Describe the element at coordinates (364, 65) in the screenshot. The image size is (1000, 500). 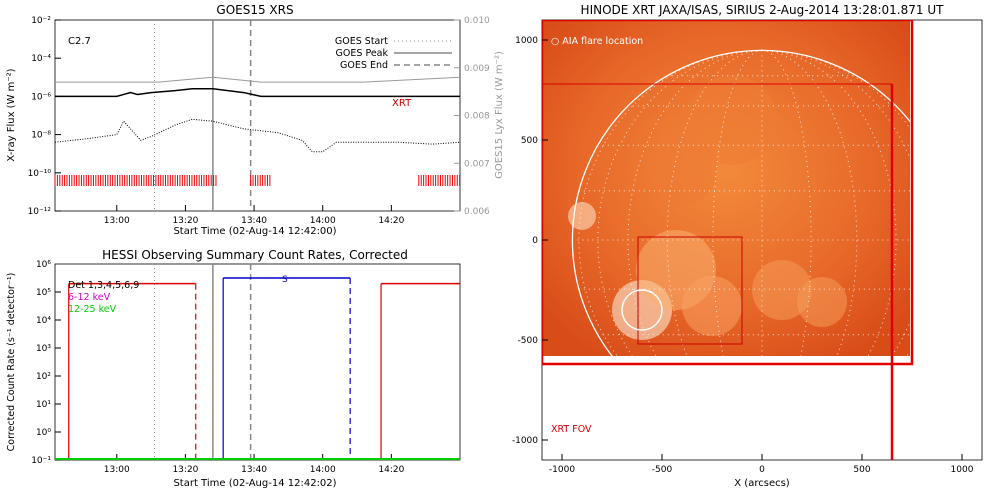
I see `legend-goes-end: GOES End` at that location.